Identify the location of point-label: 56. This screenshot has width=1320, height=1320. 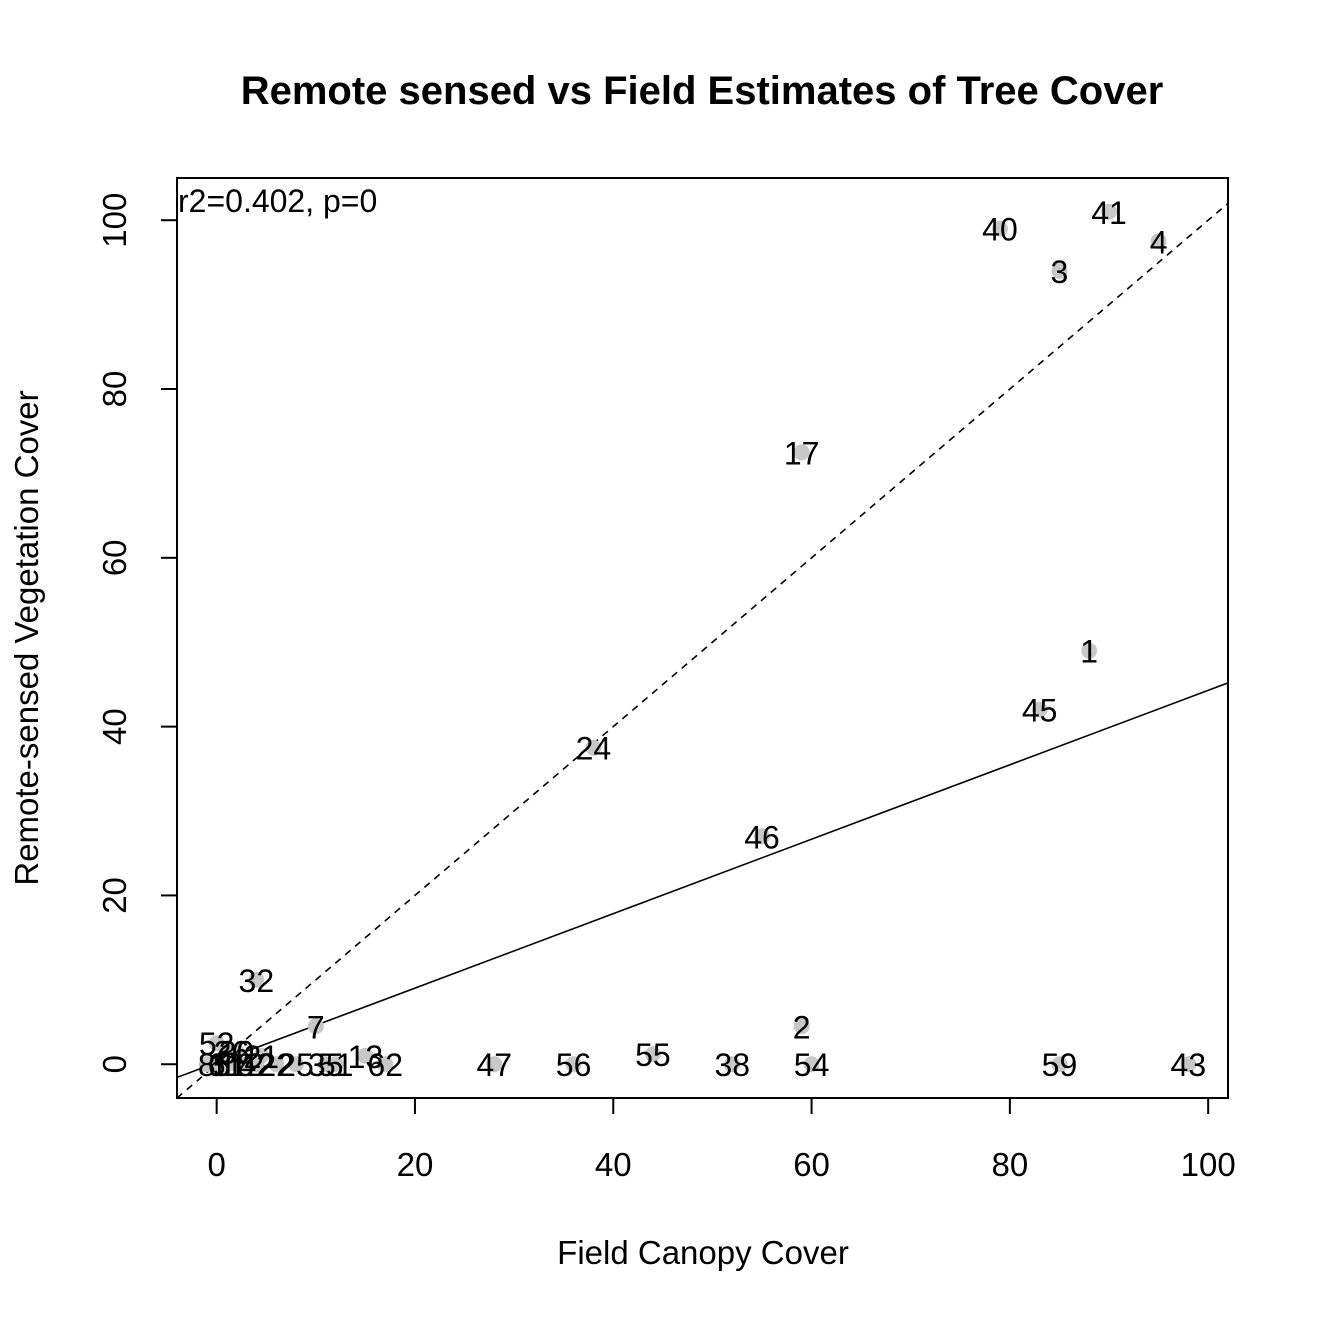
(574, 1065).